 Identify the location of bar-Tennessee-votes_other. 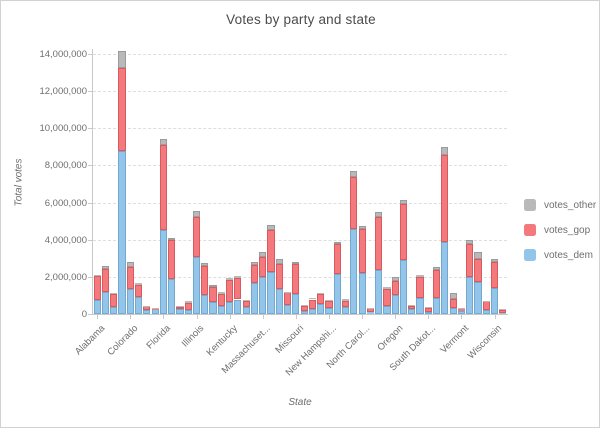
(437, 268).